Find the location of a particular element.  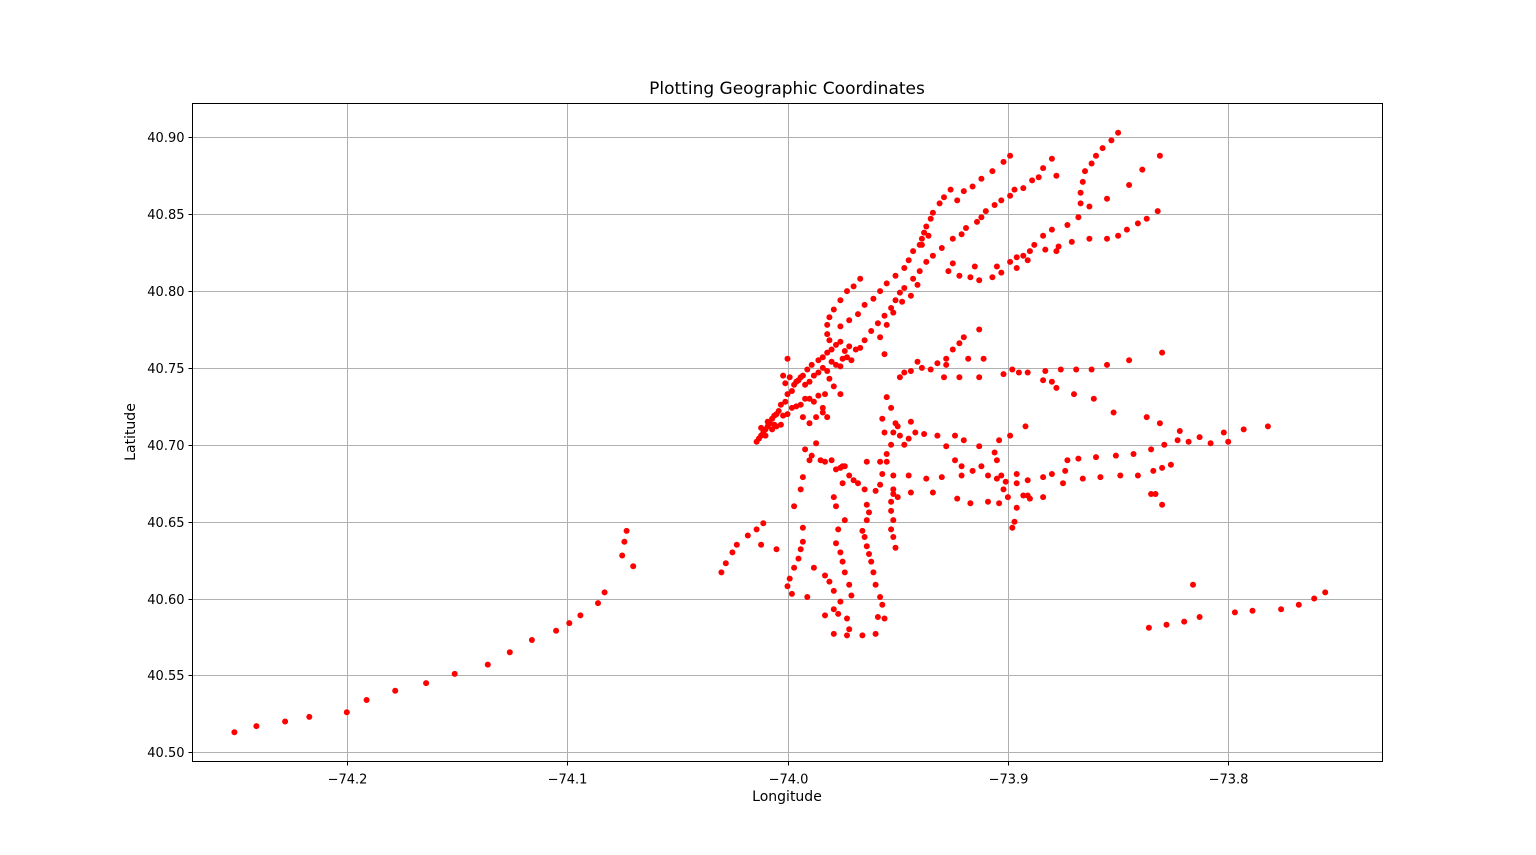

y-tick-label: 40.80 is located at coordinates (165, 292).